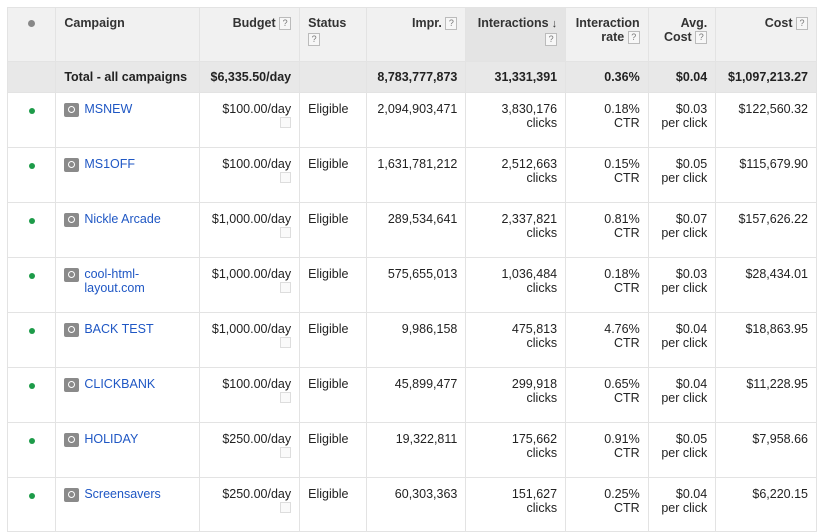 This screenshot has height=532, width=819. Describe the element at coordinates (766, 230) in the screenshot. I see `cost-value: $157,626.22` at that location.